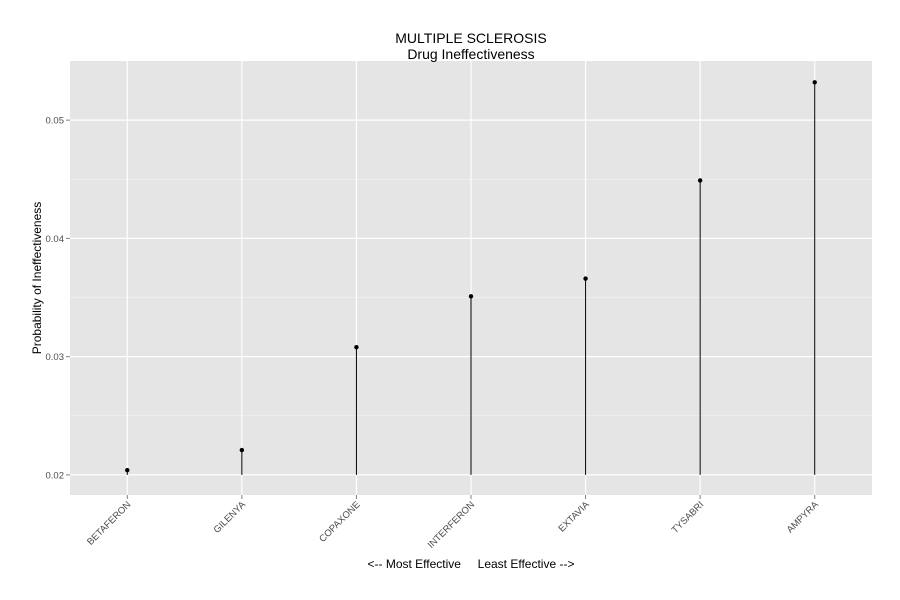  What do you see at coordinates (37, 278) in the screenshot?
I see `y-axis-title: Probability of Ineffectiveness` at bounding box center [37, 278].